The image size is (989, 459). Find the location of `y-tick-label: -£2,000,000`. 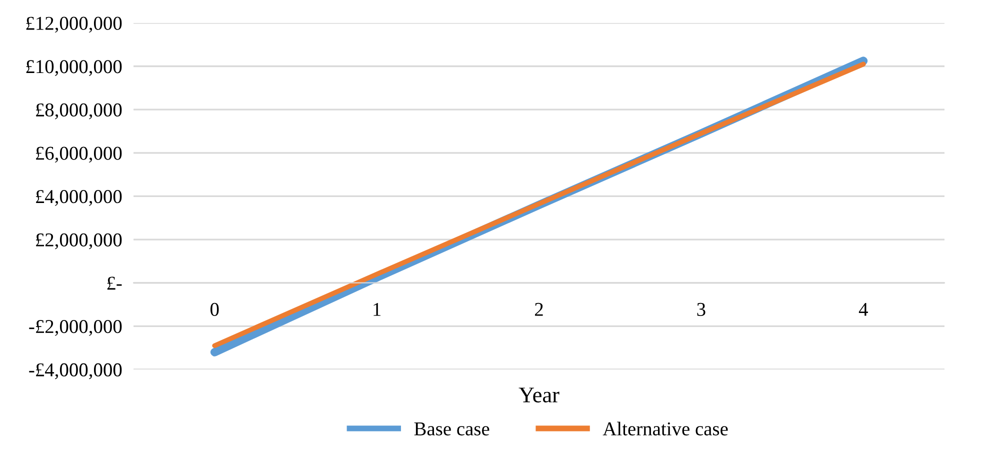

y-tick-label: -£2,000,000 is located at coordinates (75, 328).